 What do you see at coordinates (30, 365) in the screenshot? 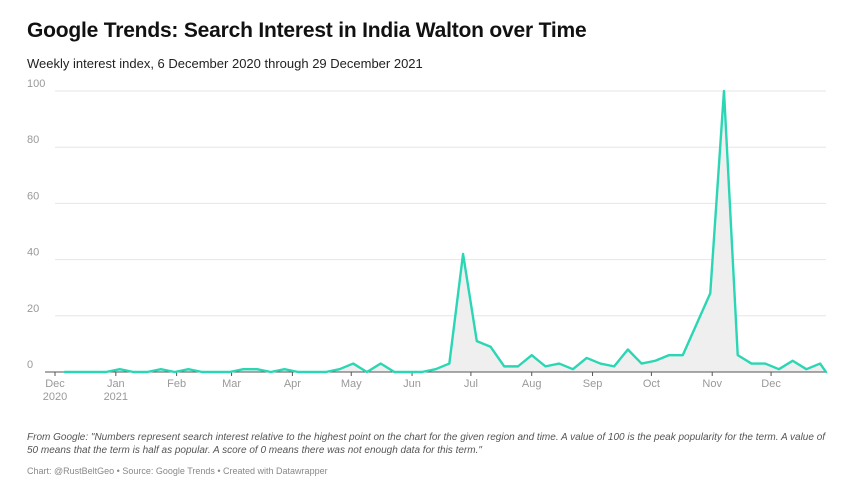
I see `y-tick-label: 0` at bounding box center [30, 365].